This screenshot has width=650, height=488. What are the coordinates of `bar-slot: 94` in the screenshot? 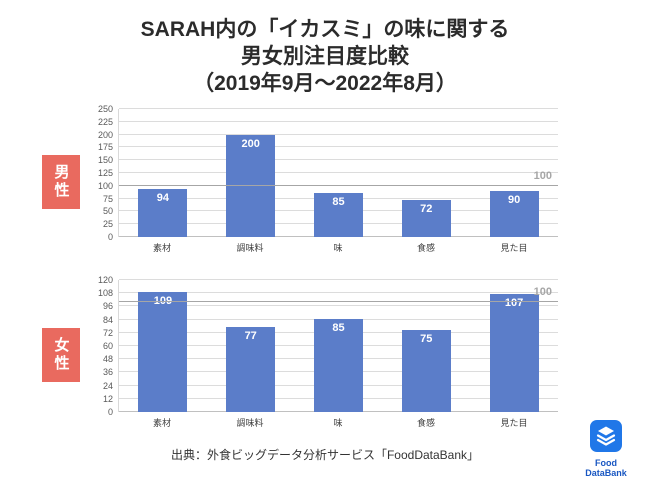 It's located at (163, 173).